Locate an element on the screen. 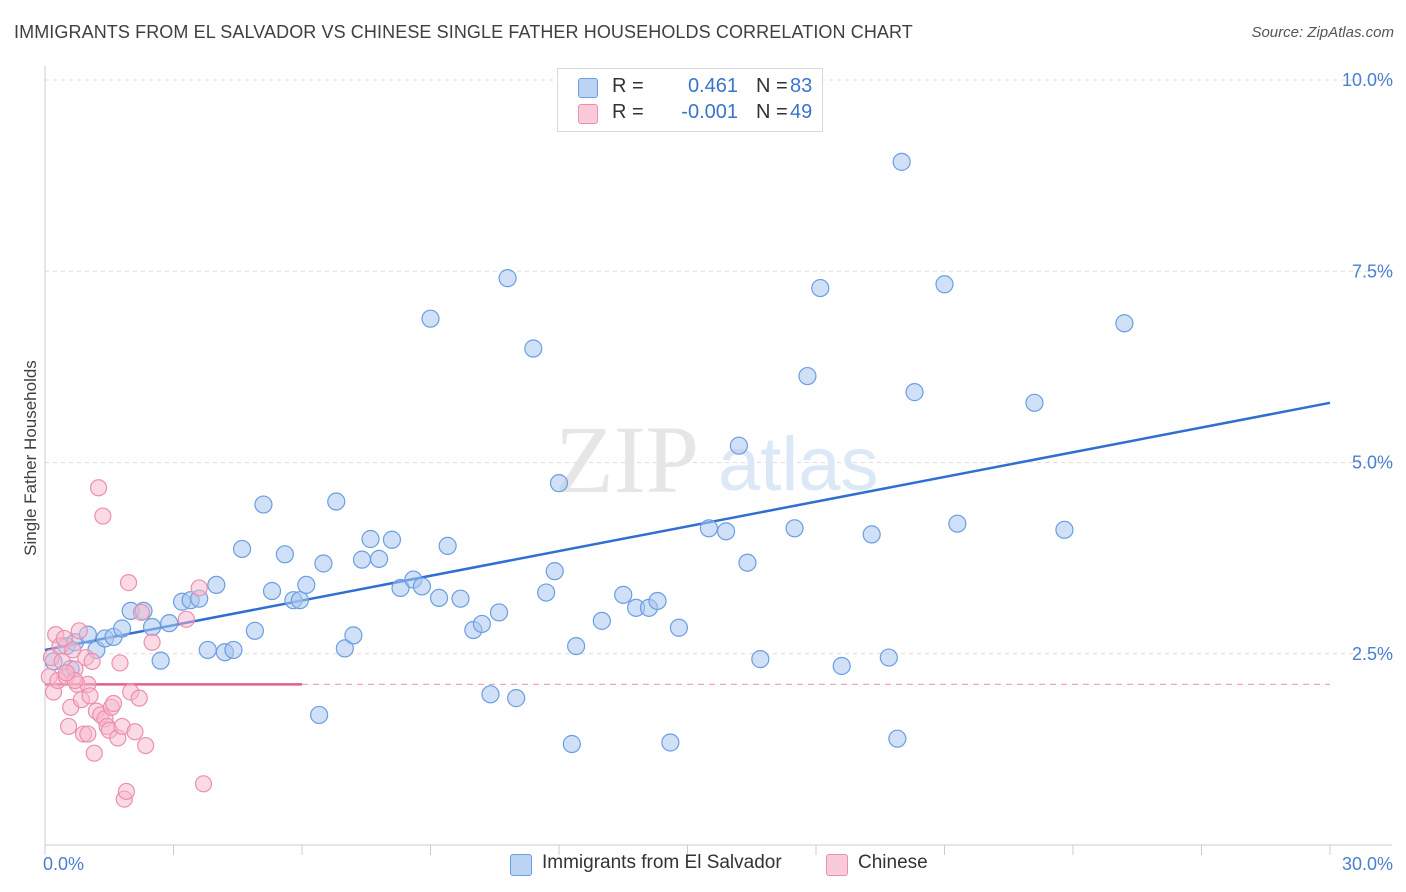 Image resolution: width=1406 pixels, height=892 pixels. legend-n-label: N = is located at coordinates (772, 112).